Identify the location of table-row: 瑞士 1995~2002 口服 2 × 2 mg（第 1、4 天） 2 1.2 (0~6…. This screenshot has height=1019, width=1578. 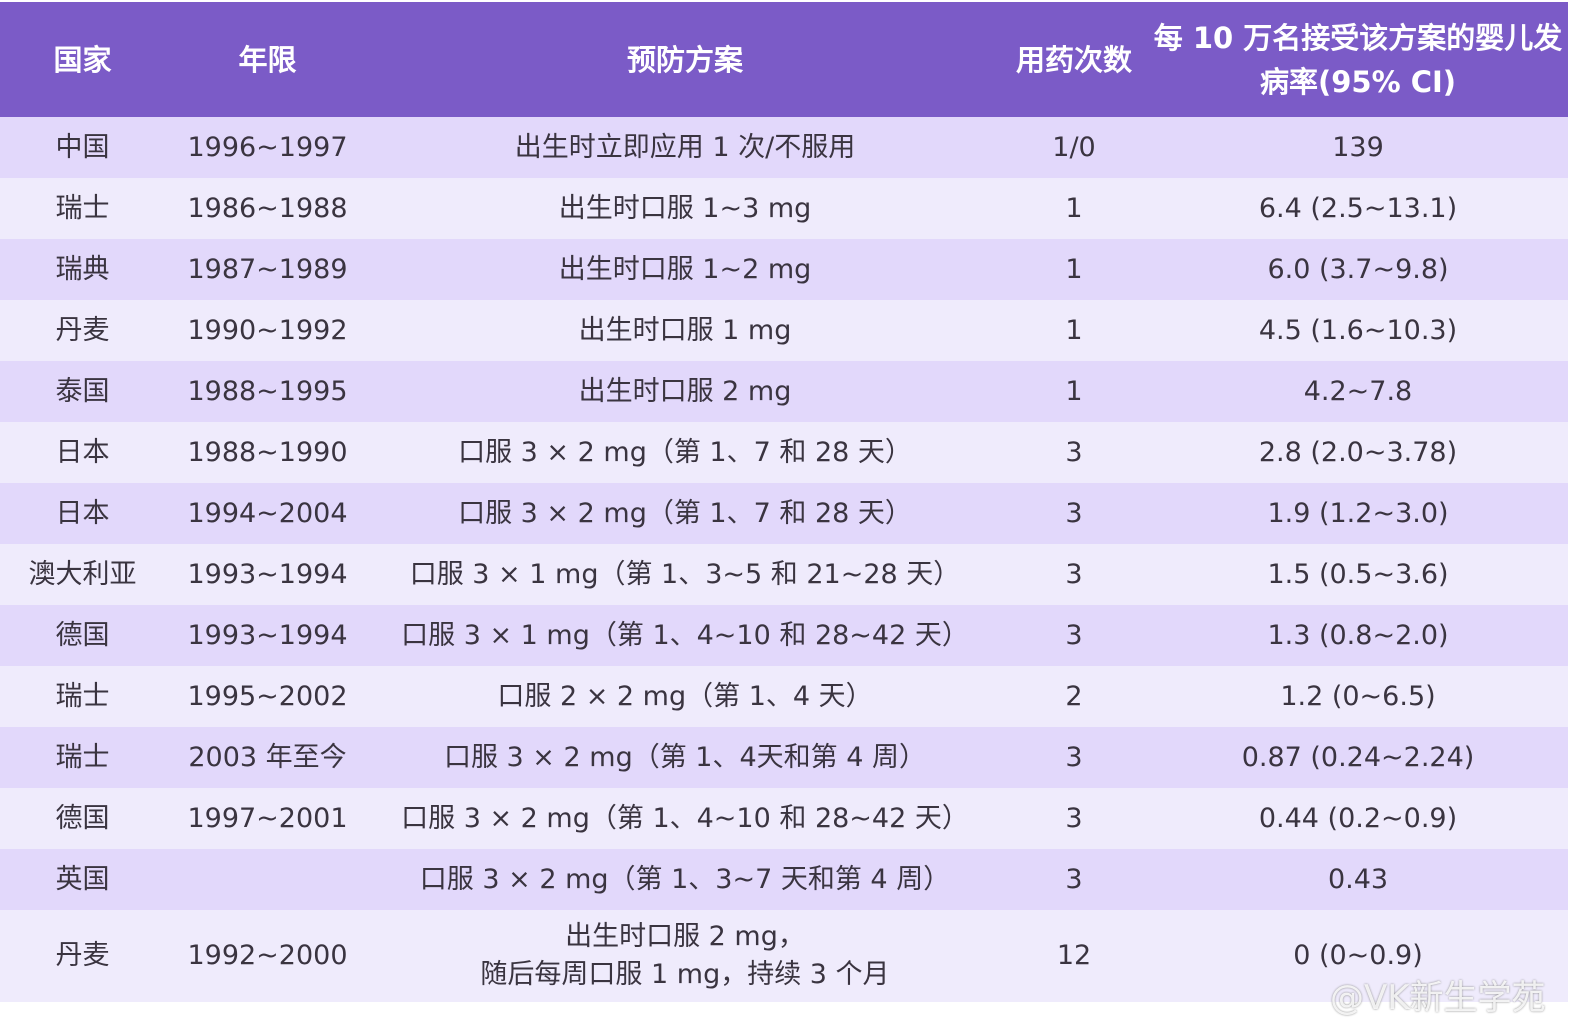
(784, 696).